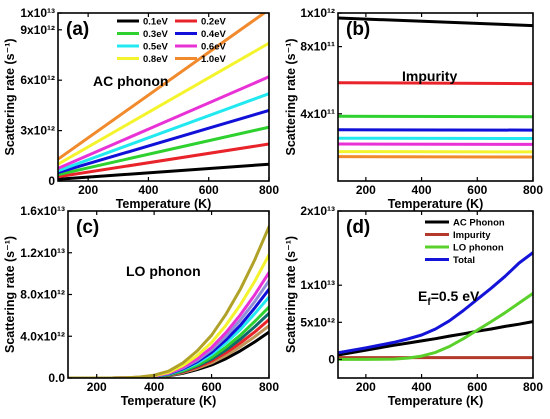 The height and width of the screenshot is (419, 550). I want to click on series-line-0-5ev, so click(163, 132).